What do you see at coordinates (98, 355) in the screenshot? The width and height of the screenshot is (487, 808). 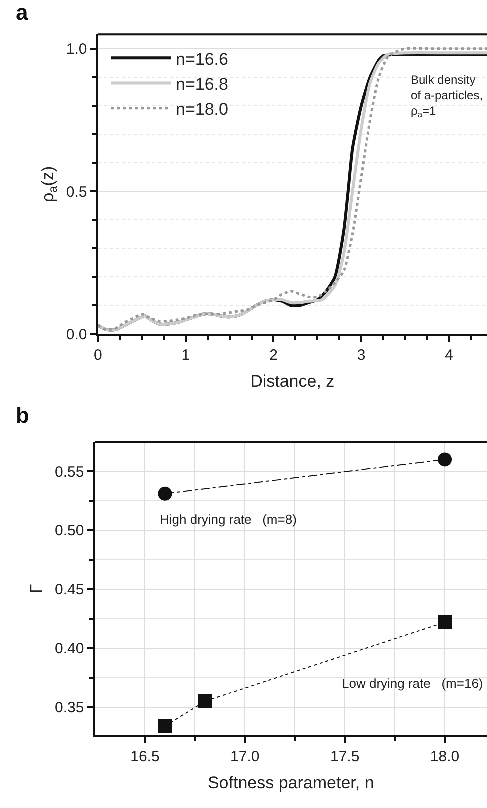 I see `x-tick-label: 0` at bounding box center [98, 355].